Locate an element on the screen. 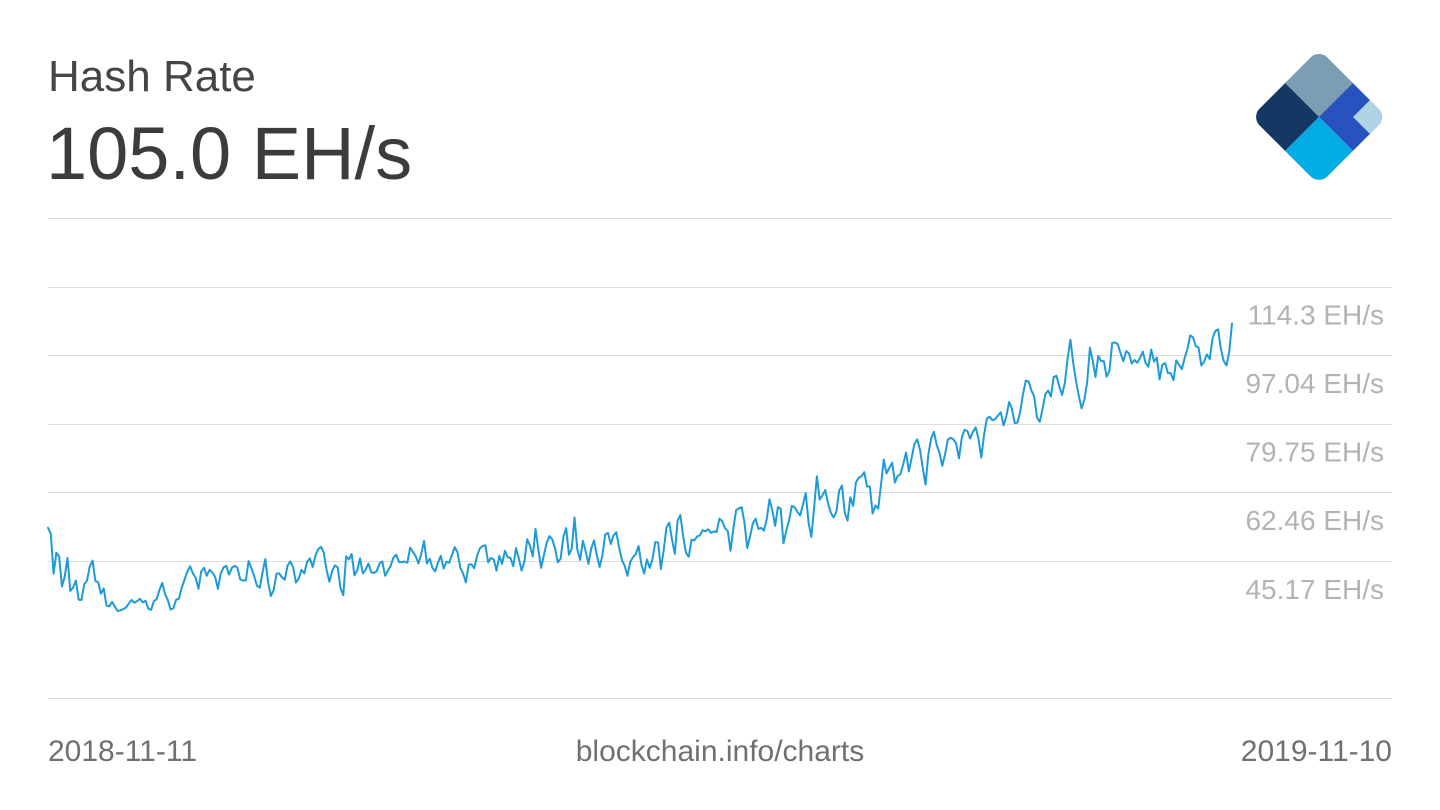 The width and height of the screenshot is (1440, 810). x-end-date: 2019-11-10 is located at coordinates (1316, 751).